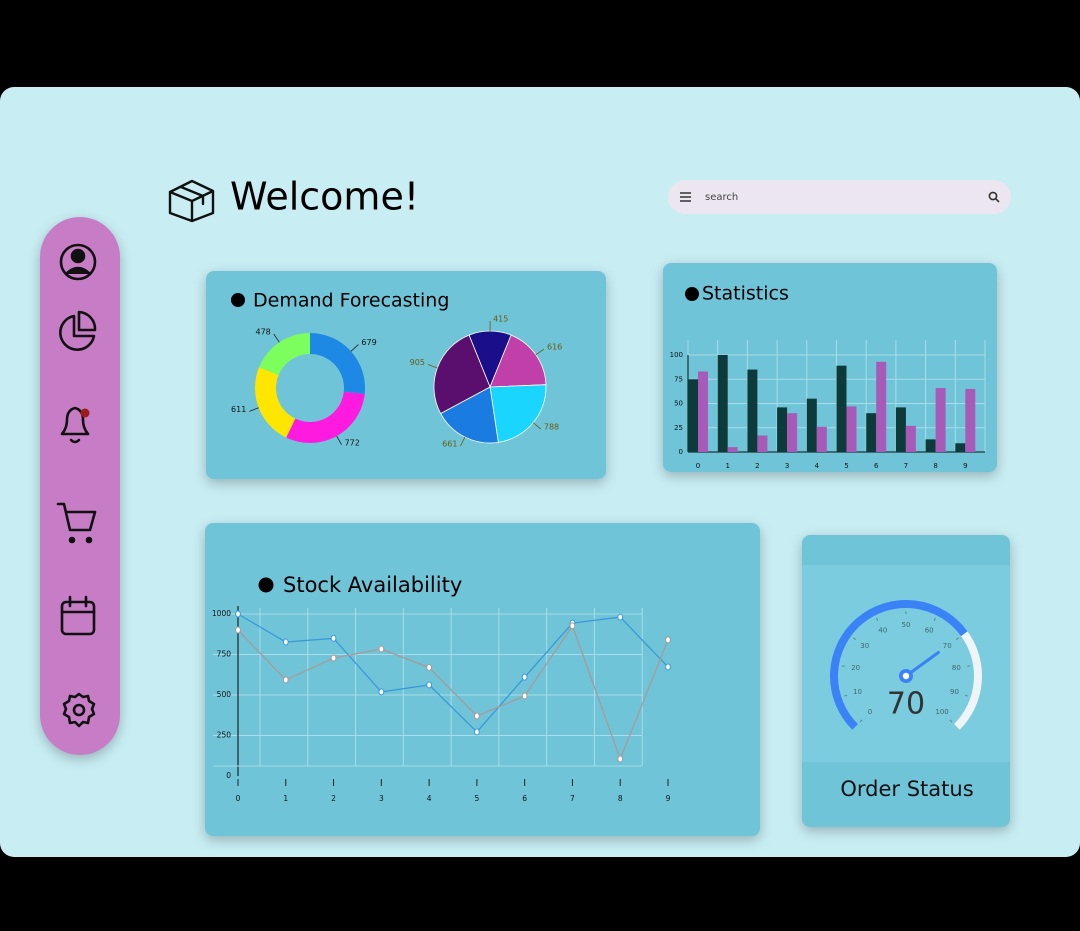 Image resolution: width=1080 pixels, height=931 pixels. I want to click on gauge-tick-label: 50, so click(906, 625).